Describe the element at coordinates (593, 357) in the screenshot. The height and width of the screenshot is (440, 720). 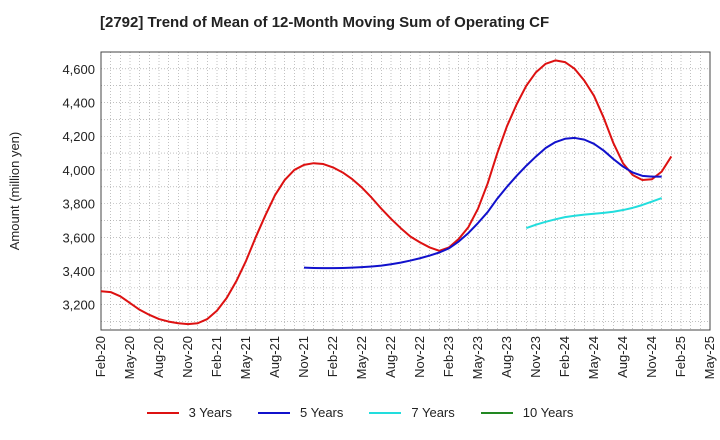
I see `x-tick-label: May-24` at that location.